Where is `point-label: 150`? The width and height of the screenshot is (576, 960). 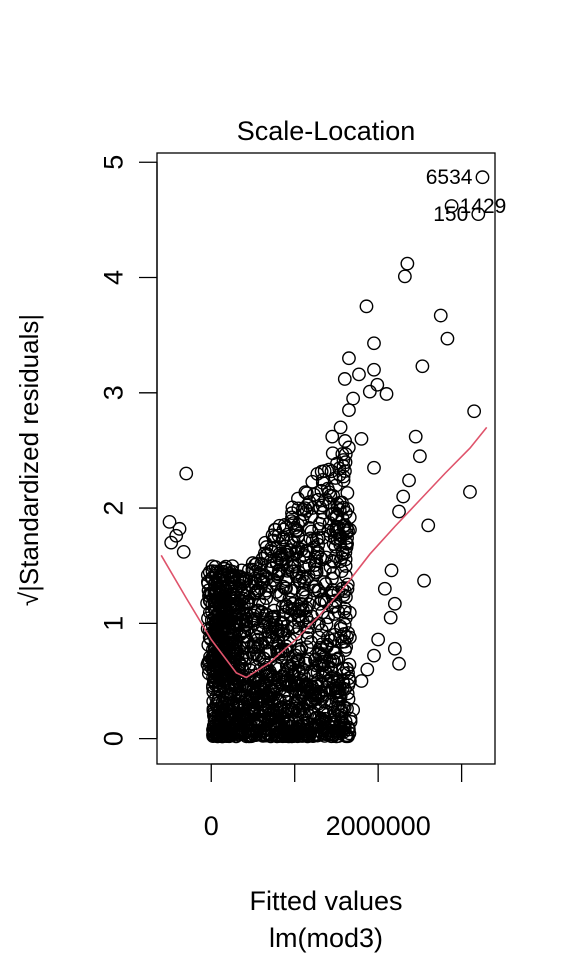 point-label: 150 is located at coordinates (450, 214).